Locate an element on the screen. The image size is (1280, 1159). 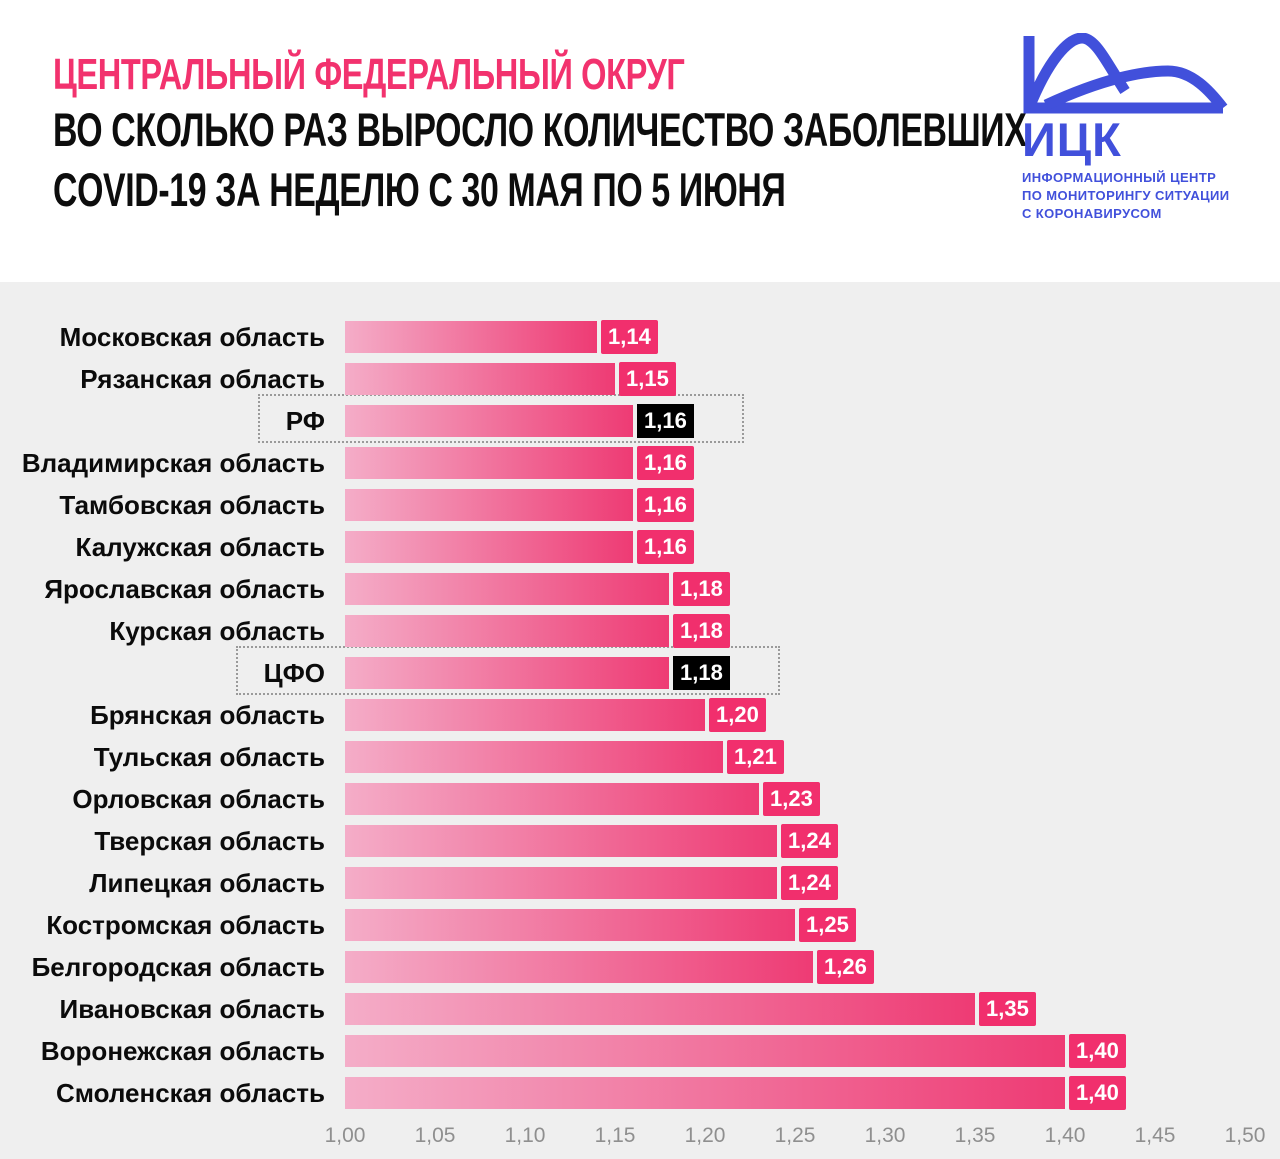
region-label: Воронежская область is located at coordinates (182, 1050).